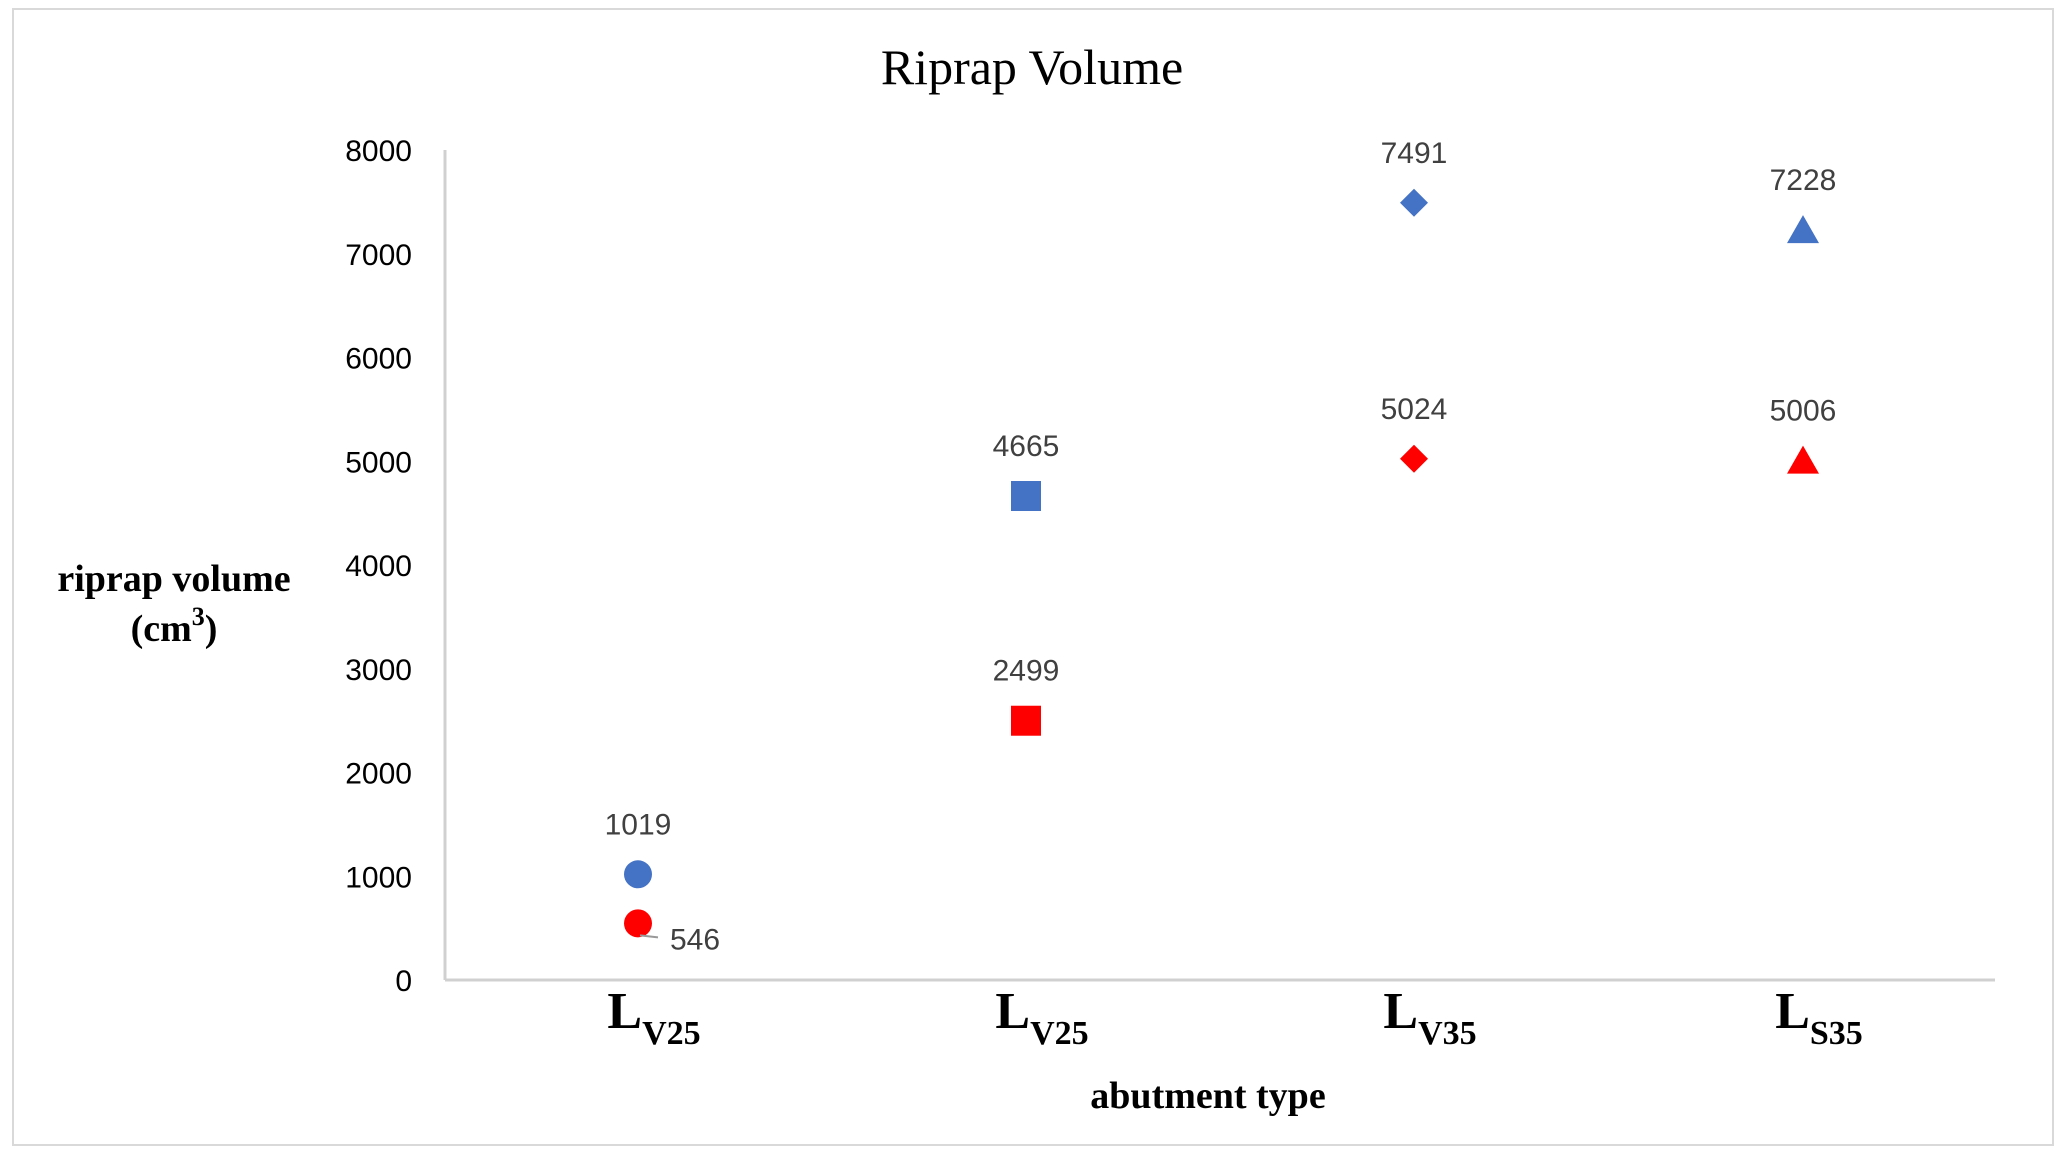 The width and height of the screenshot is (2070, 1156). I want to click on y-tick-label: 4000, so click(378, 566).